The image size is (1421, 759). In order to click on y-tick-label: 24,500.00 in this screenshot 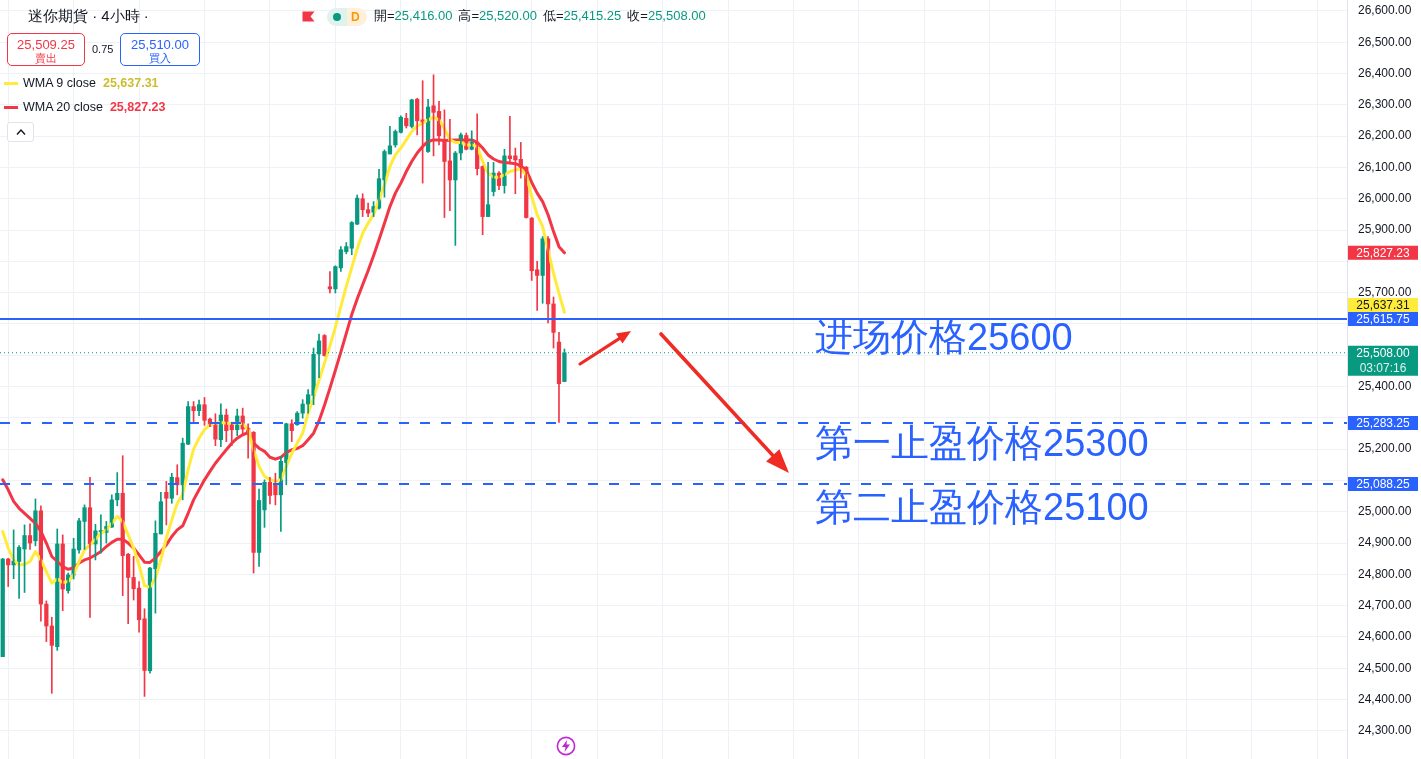, I will do `click(1385, 667)`.